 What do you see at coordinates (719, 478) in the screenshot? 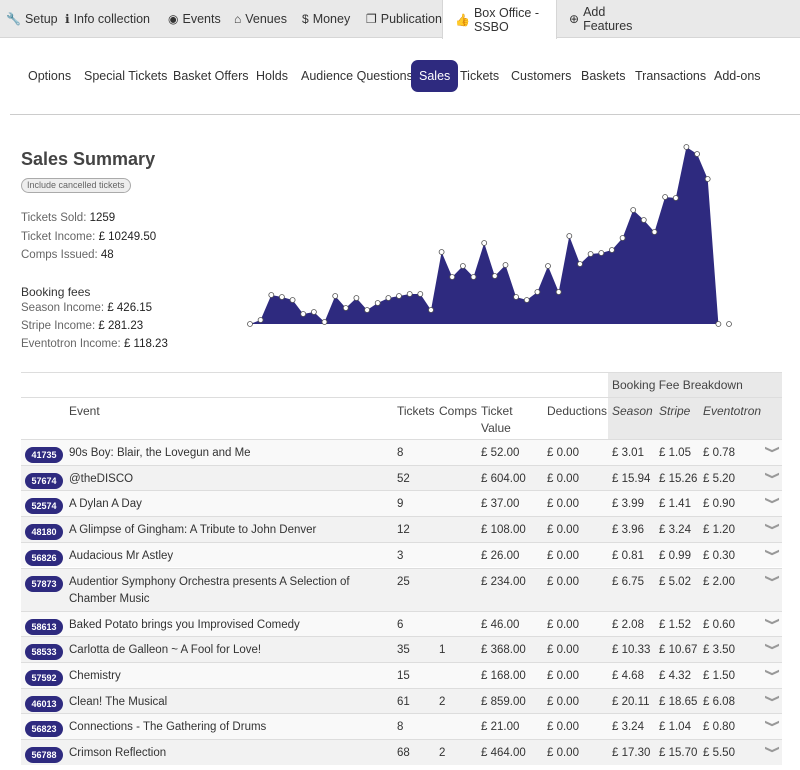
I see `eventotron-cell: £ 5.20` at bounding box center [719, 478].